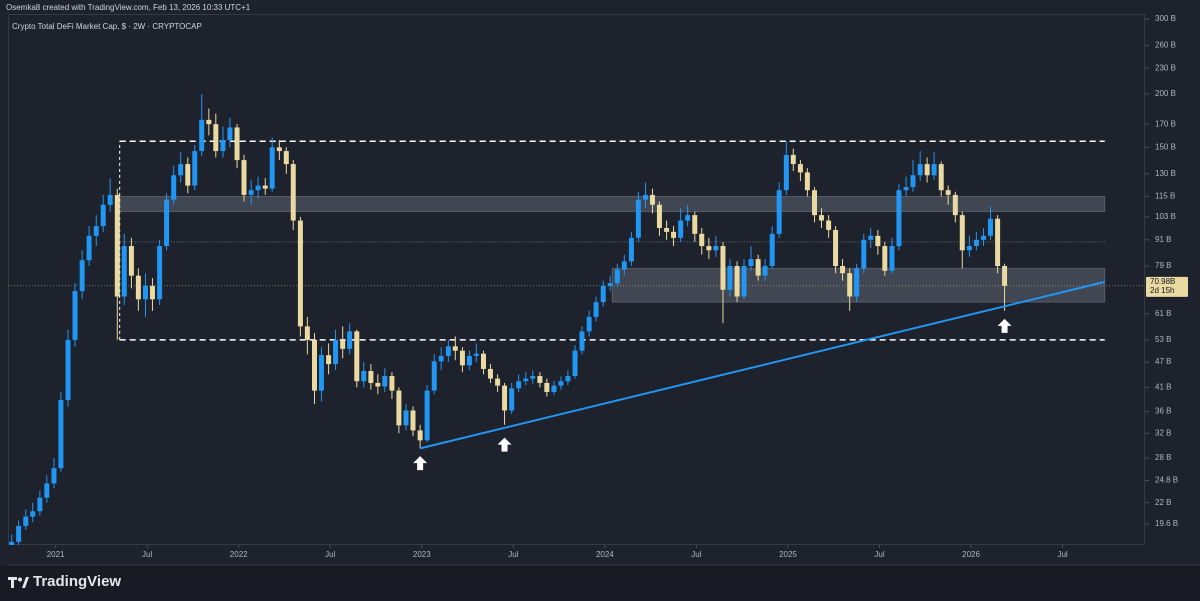 The width and height of the screenshot is (1200, 601). Describe the element at coordinates (1165, 45) in the screenshot. I see `y-tick-label: 260 B` at that location.